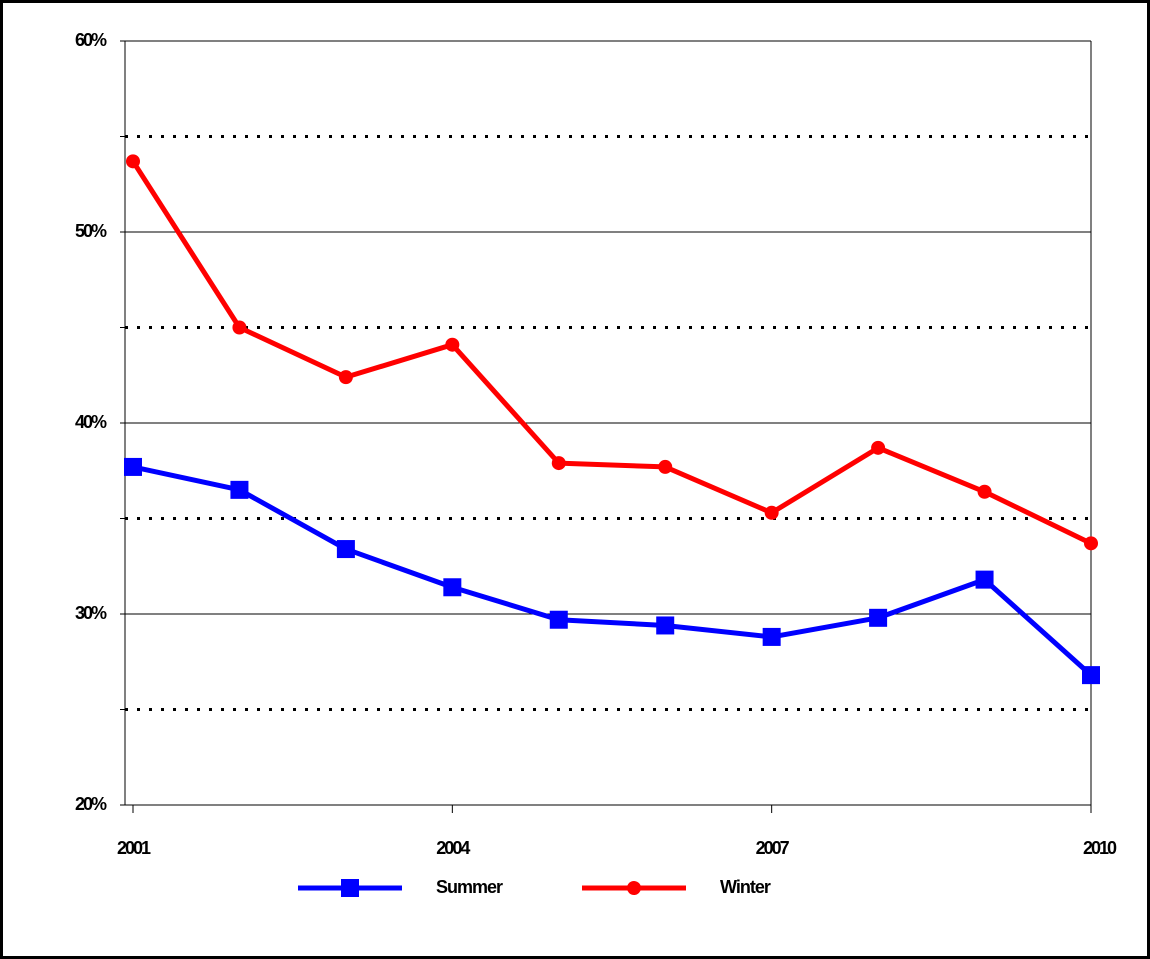 This screenshot has height=959, width=1150. Describe the element at coordinates (91, 422) in the screenshot. I see `y-tick-label: 40%` at that location.